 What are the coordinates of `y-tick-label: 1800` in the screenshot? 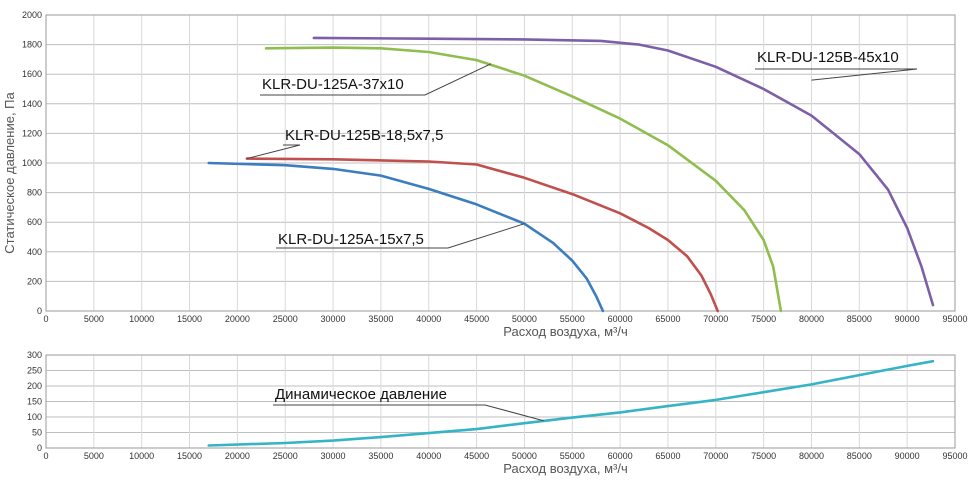 It's located at (32, 45).